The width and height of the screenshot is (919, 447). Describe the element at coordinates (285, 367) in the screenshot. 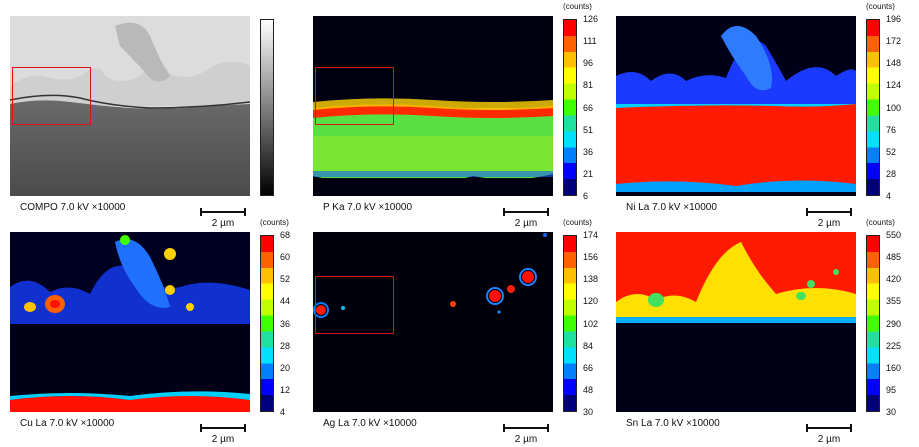

I see `colorbar-tick-label: 20` at that location.